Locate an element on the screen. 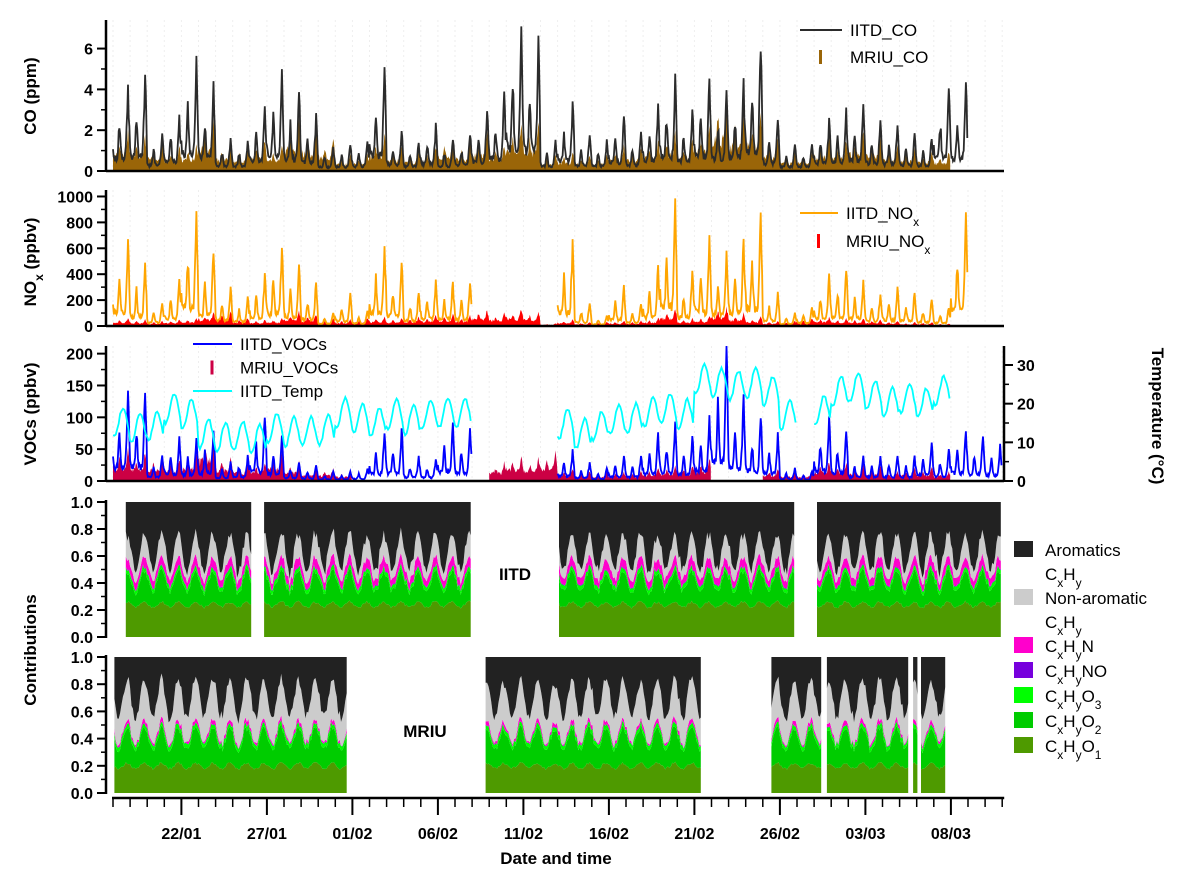 The width and height of the screenshot is (1183, 885). x-tick-label: 22/01 is located at coordinates (181, 834).